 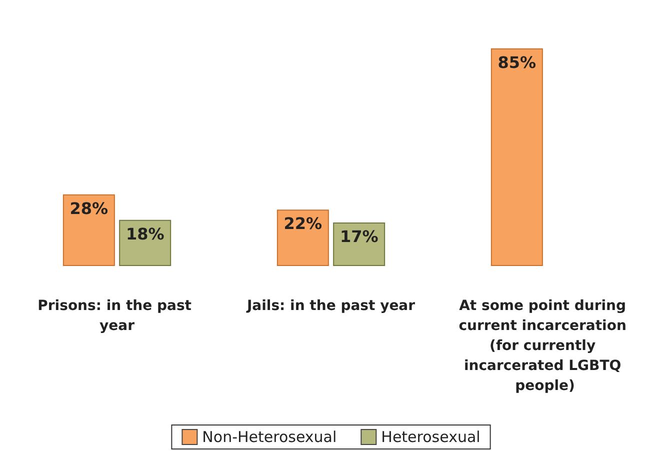 I want to click on data-label: 17%, so click(x=359, y=236).